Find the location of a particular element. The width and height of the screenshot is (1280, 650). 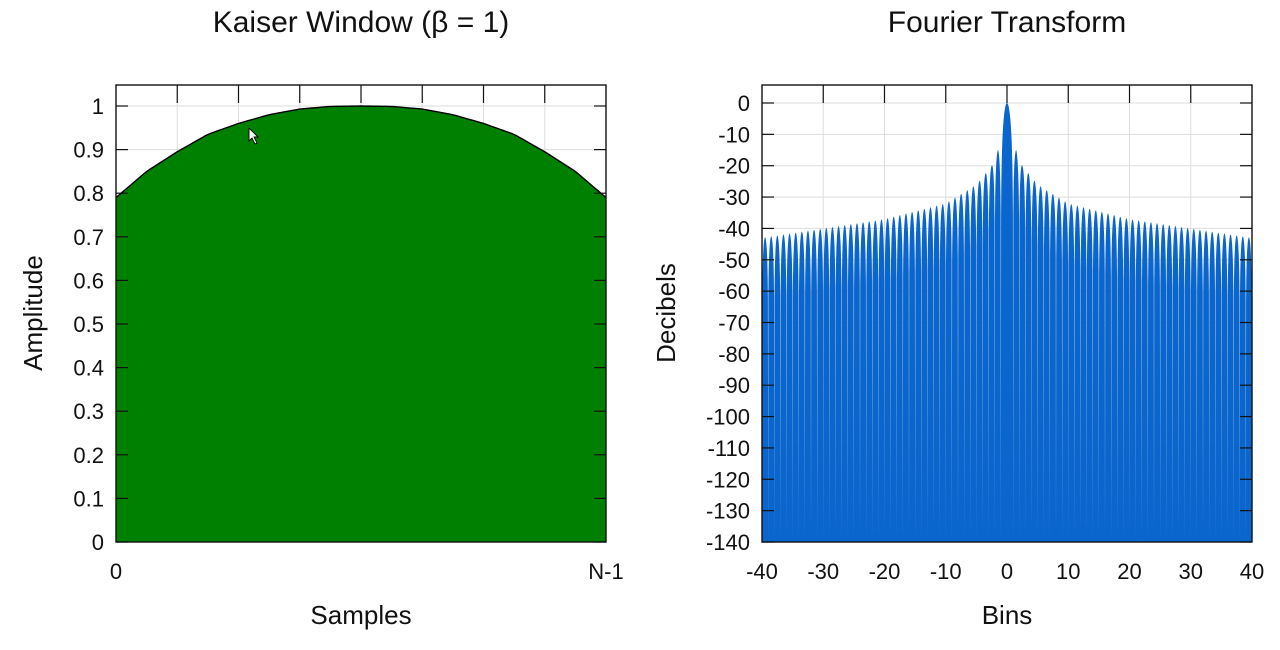

fourier-y-tick-label: -50 is located at coordinates (734, 260).